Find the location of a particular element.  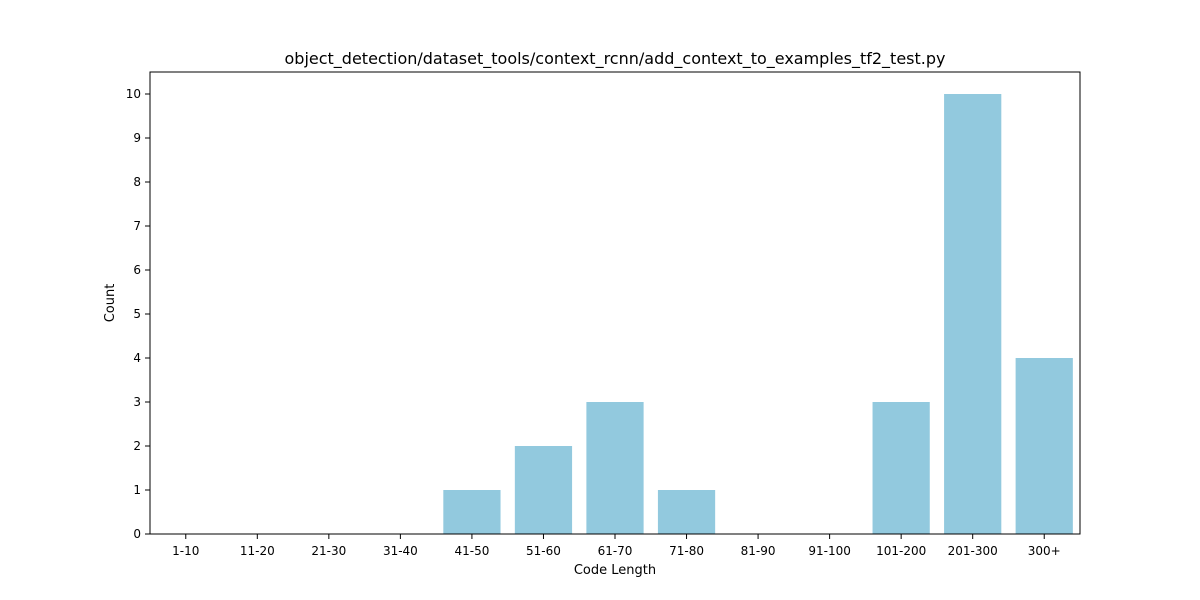

x-tick-label: 300+ is located at coordinates (1044, 551).